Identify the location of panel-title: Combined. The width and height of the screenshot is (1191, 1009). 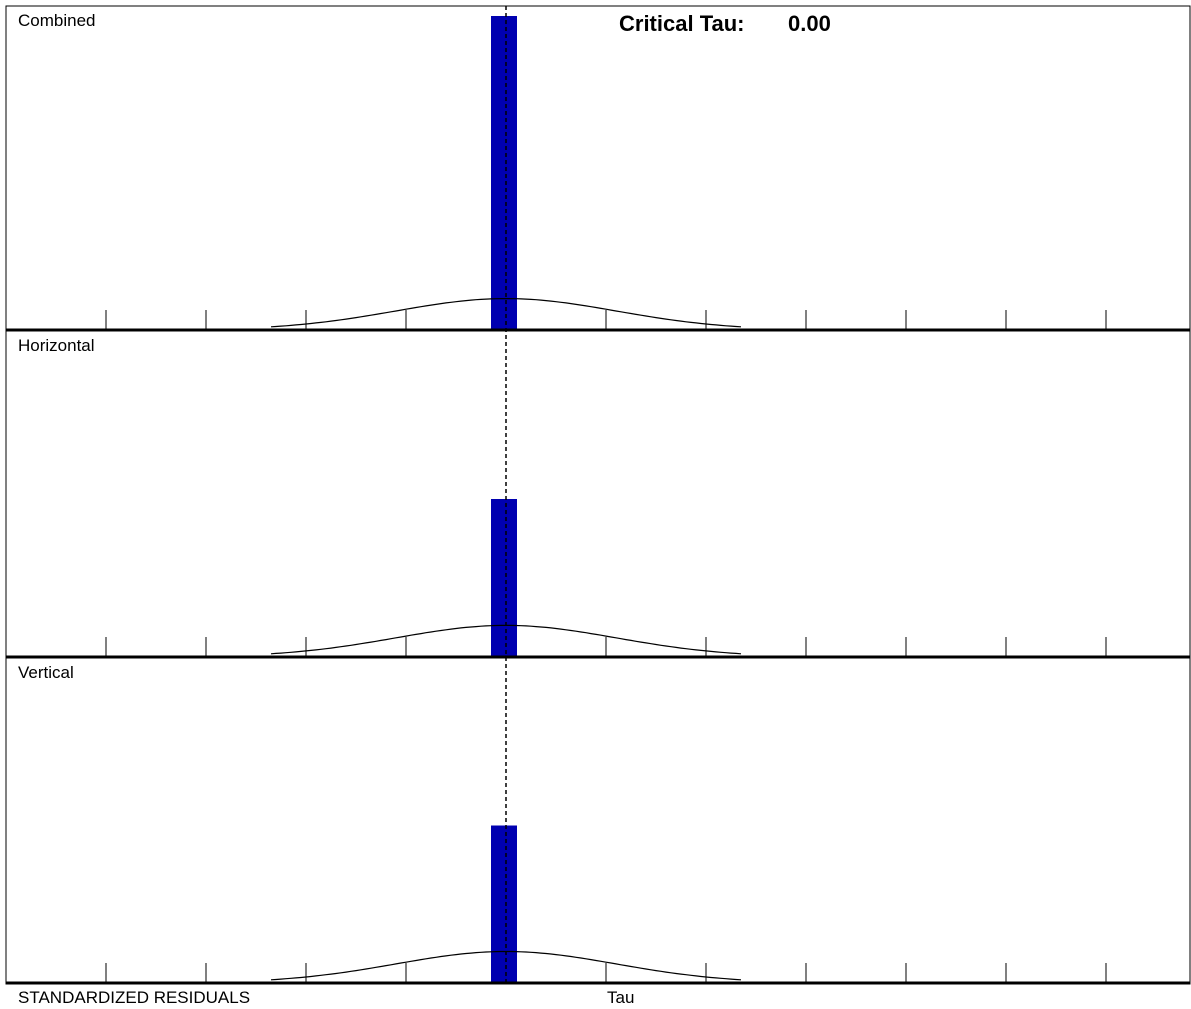
(57, 20).